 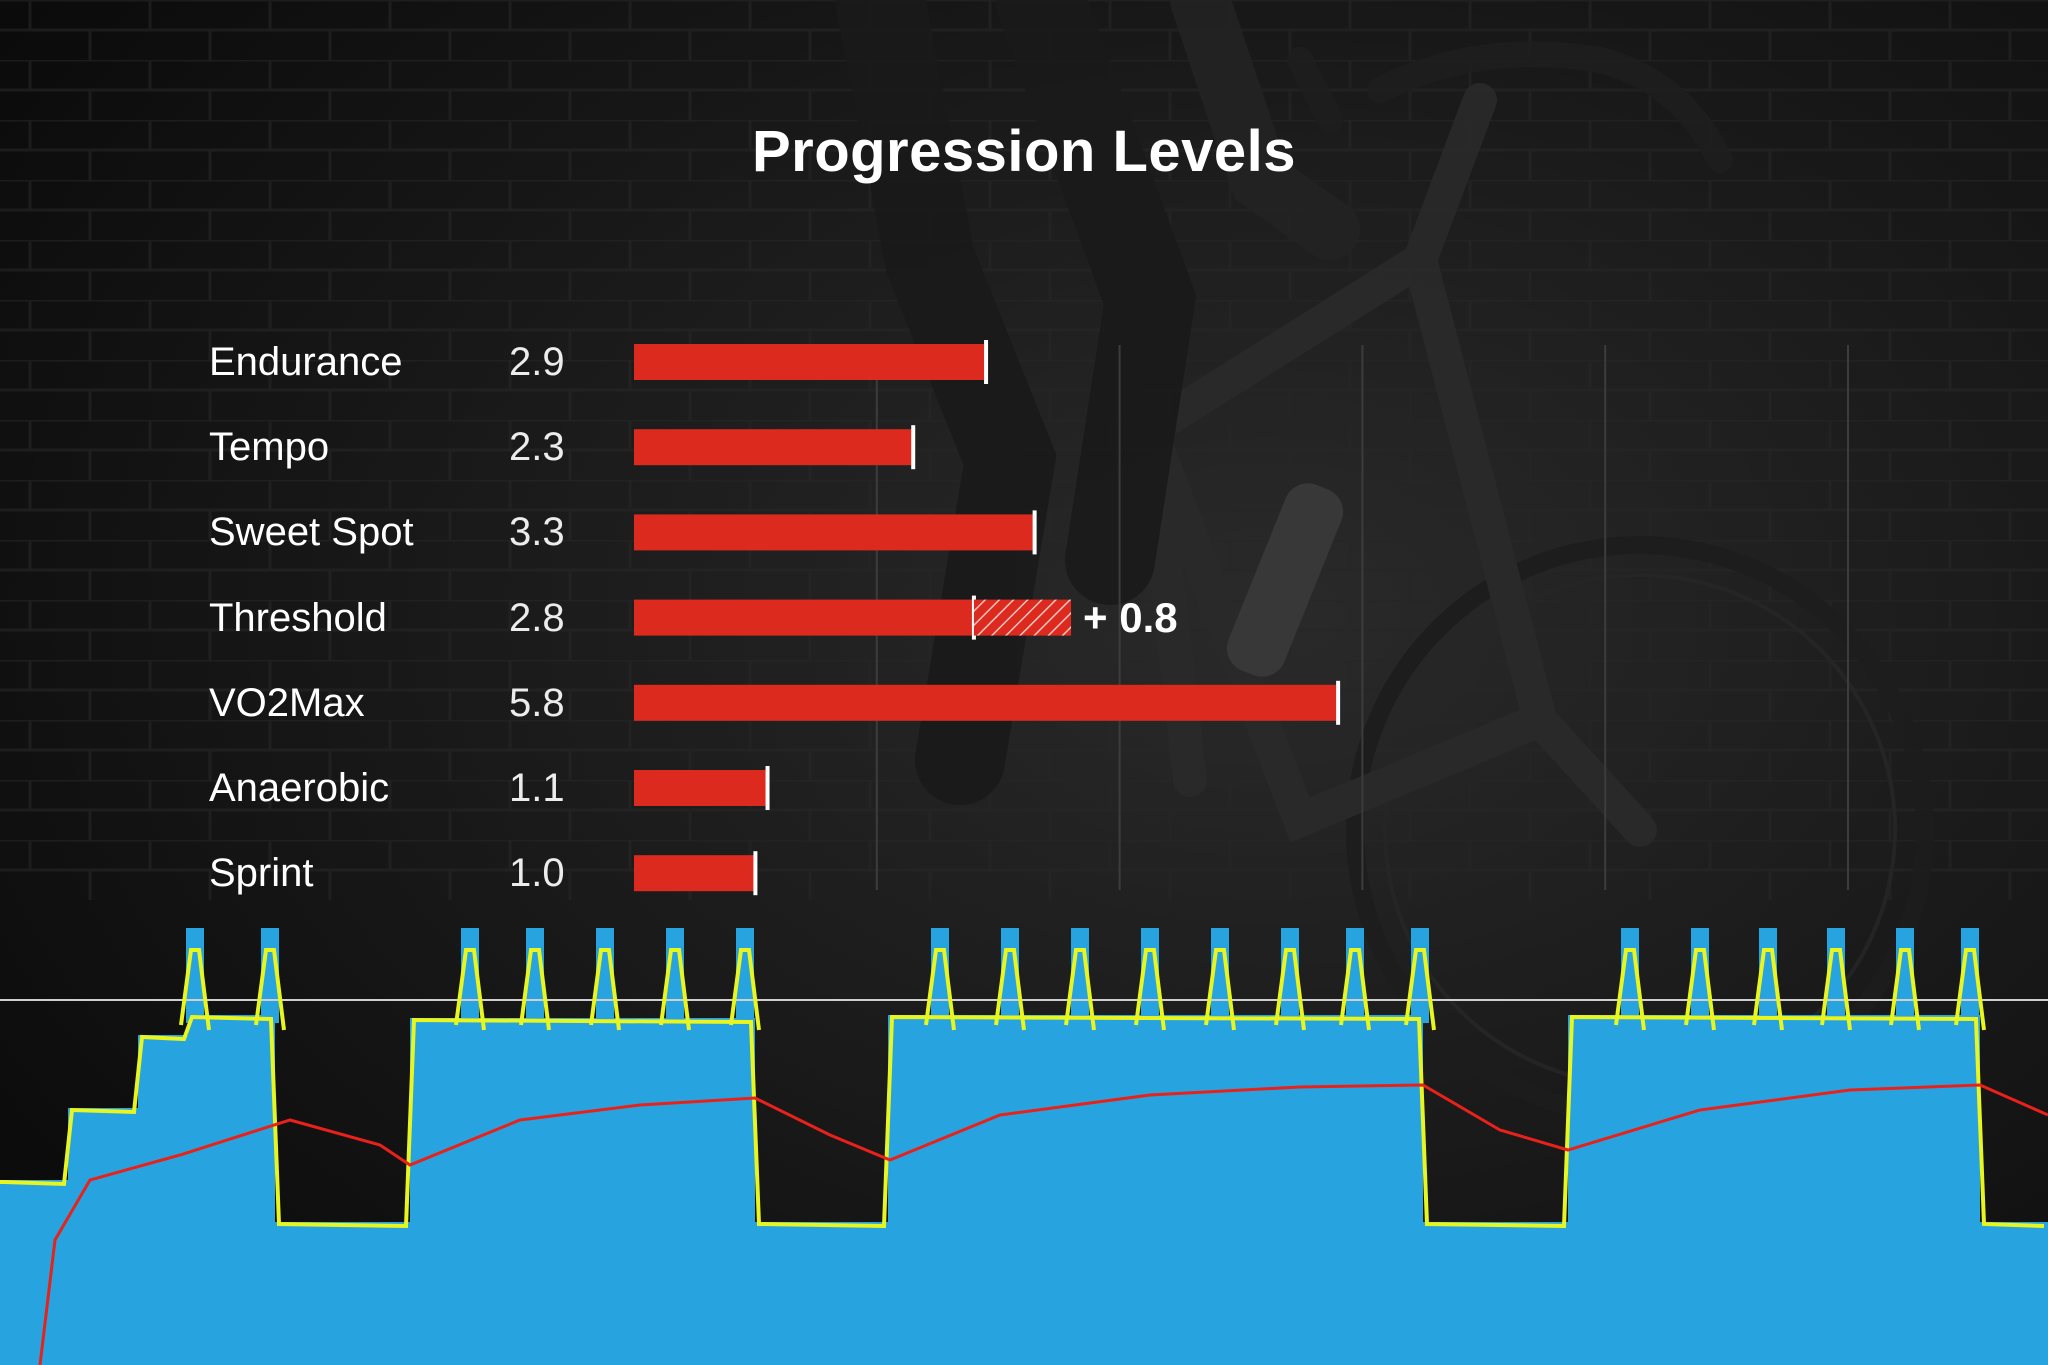 I want to click on bars, so click(x=987, y=618).